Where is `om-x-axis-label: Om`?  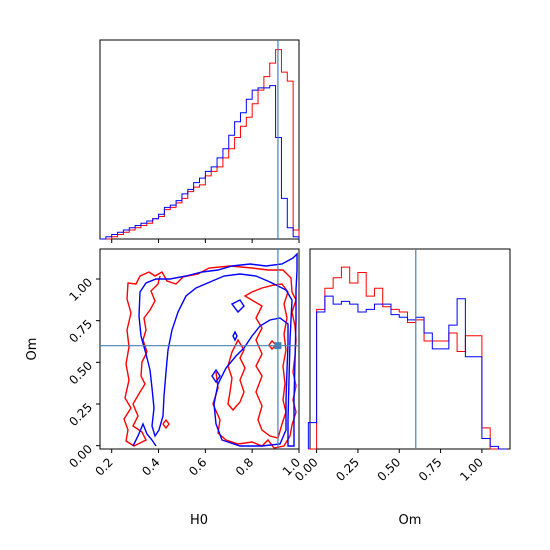 om-x-axis-label: Om is located at coordinates (410, 520).